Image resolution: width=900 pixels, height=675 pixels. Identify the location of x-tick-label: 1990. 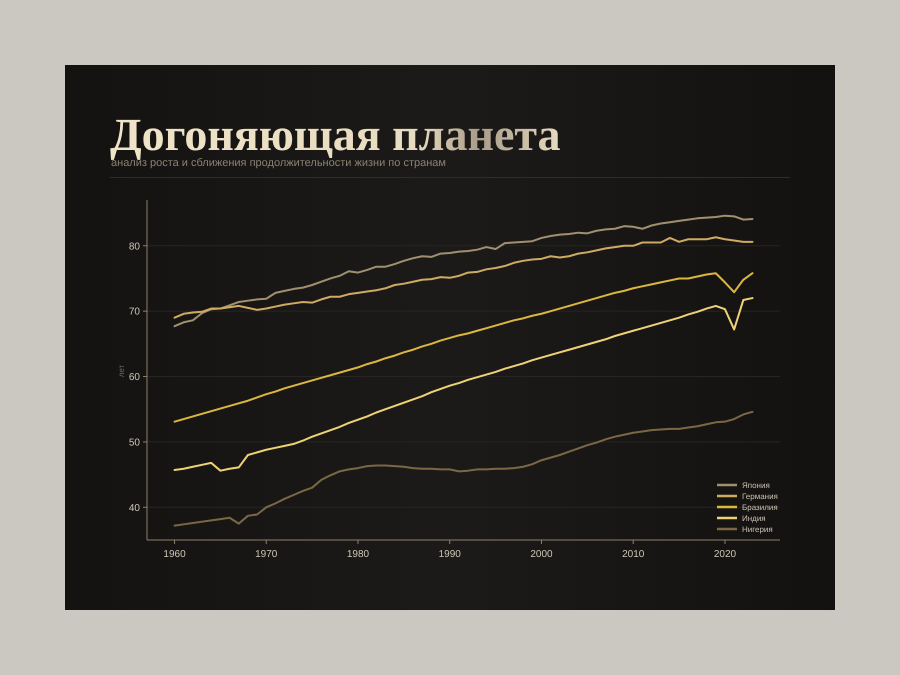
(450, 554).